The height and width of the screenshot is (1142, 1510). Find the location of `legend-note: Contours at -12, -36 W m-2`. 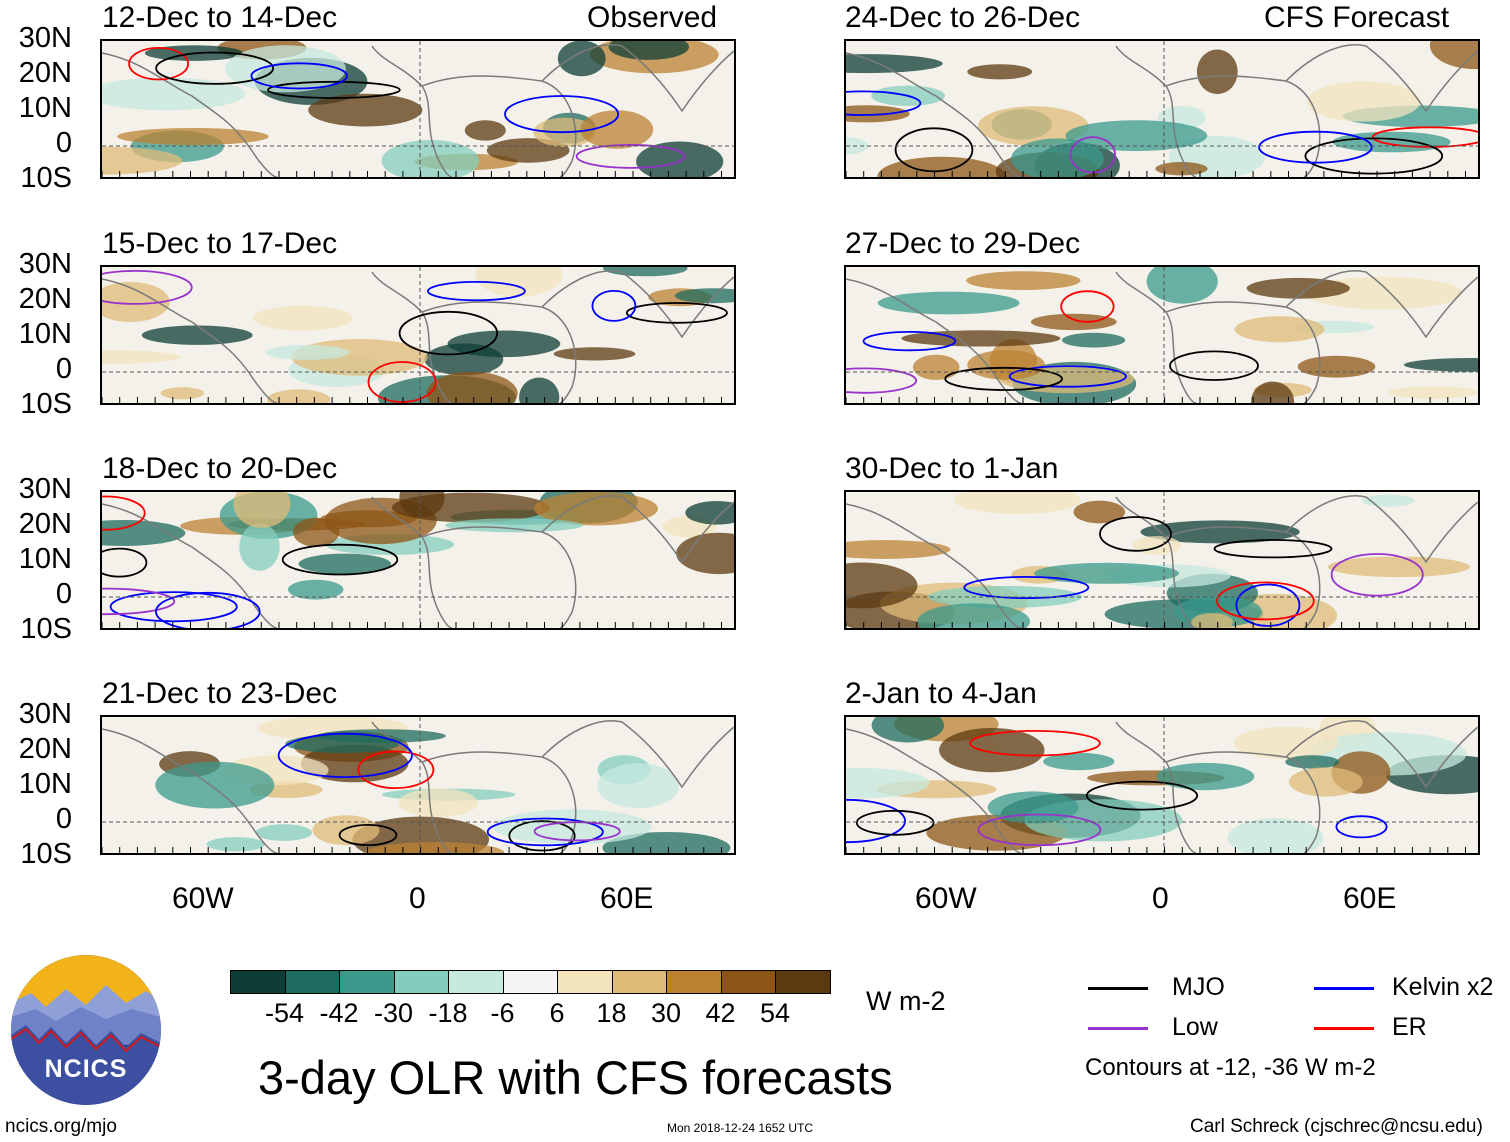

legend-note: Contours at -12, -36 W m-2 is located at coordinates (1230, 1067).